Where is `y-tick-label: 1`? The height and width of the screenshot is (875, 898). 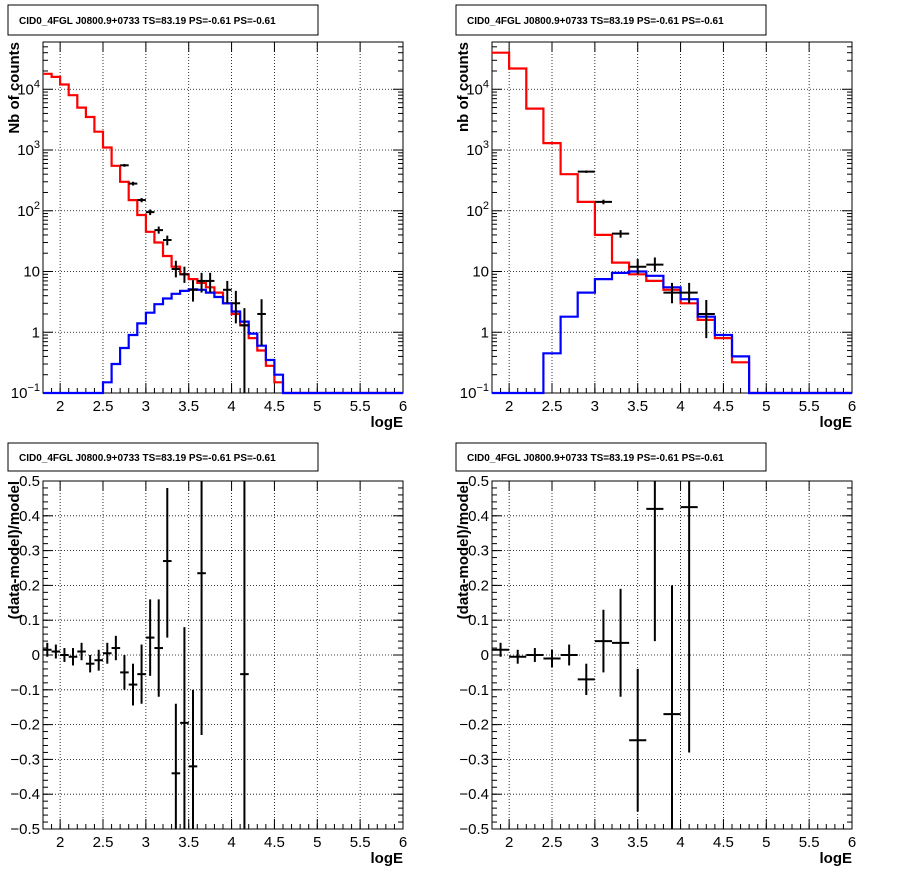 y-tick-label: 1 is located at coordinates (36, 332).